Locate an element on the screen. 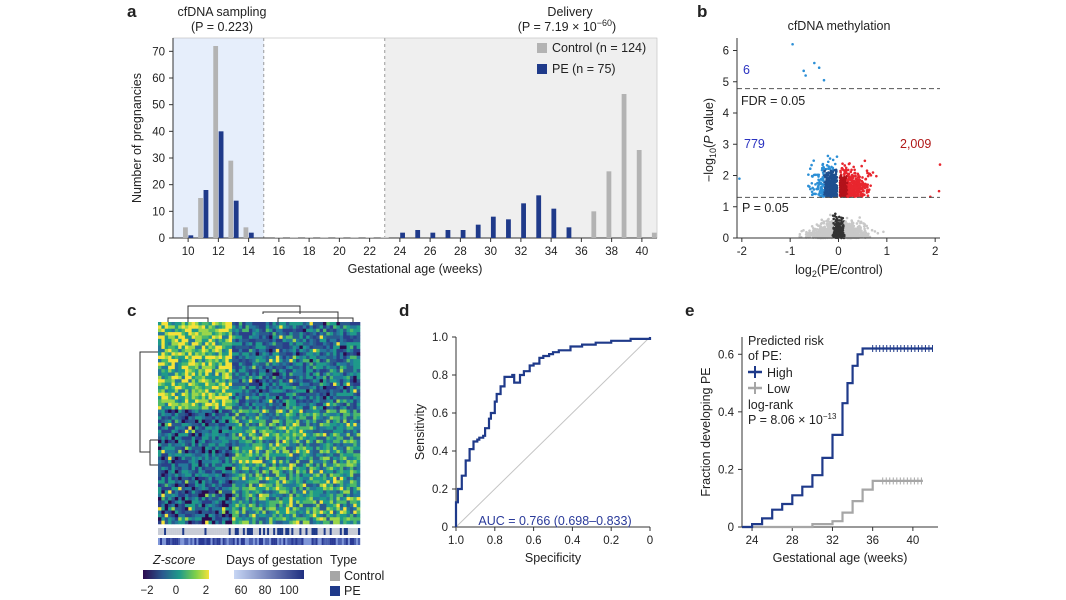 This screenshot has height=600, width=1066. point-up is located at coordinates (851, 170).